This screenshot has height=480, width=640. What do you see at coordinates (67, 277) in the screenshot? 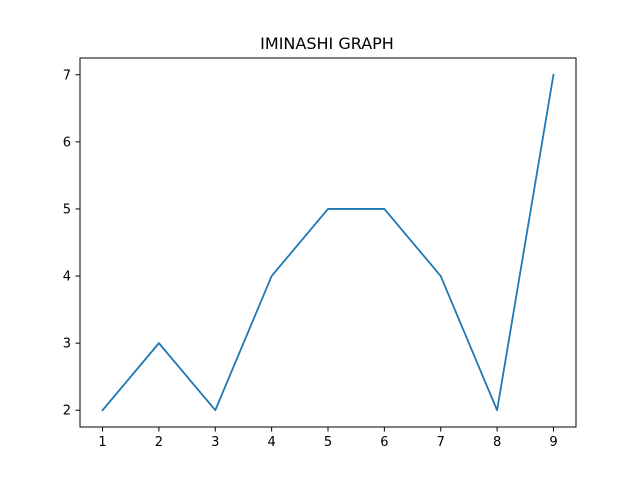
I see `y-tick-label: 4` at bounding box center [67, 277].